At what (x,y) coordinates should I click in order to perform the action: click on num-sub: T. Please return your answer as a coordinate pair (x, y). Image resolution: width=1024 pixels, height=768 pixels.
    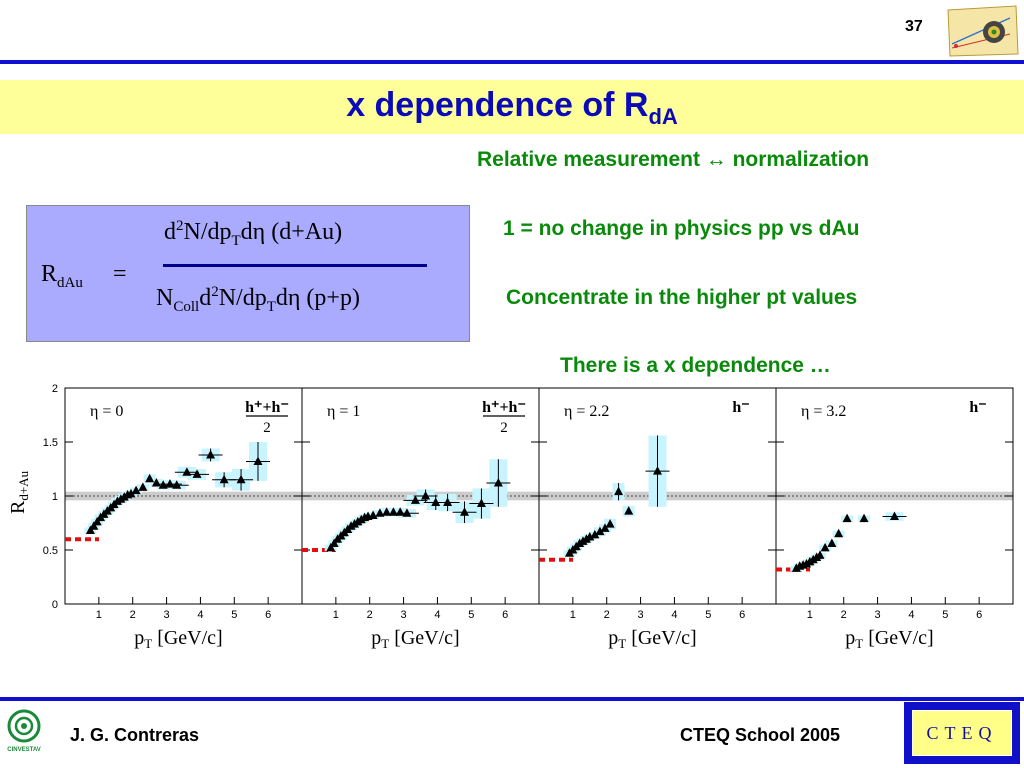
    Looking at the image, I should click on (236, 240).